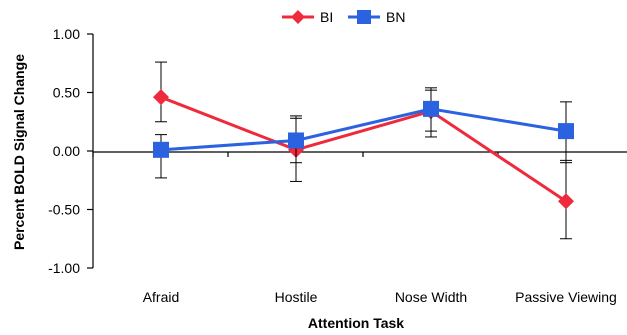  I want to click on legend-item-bn: BN, so click(376, 17).